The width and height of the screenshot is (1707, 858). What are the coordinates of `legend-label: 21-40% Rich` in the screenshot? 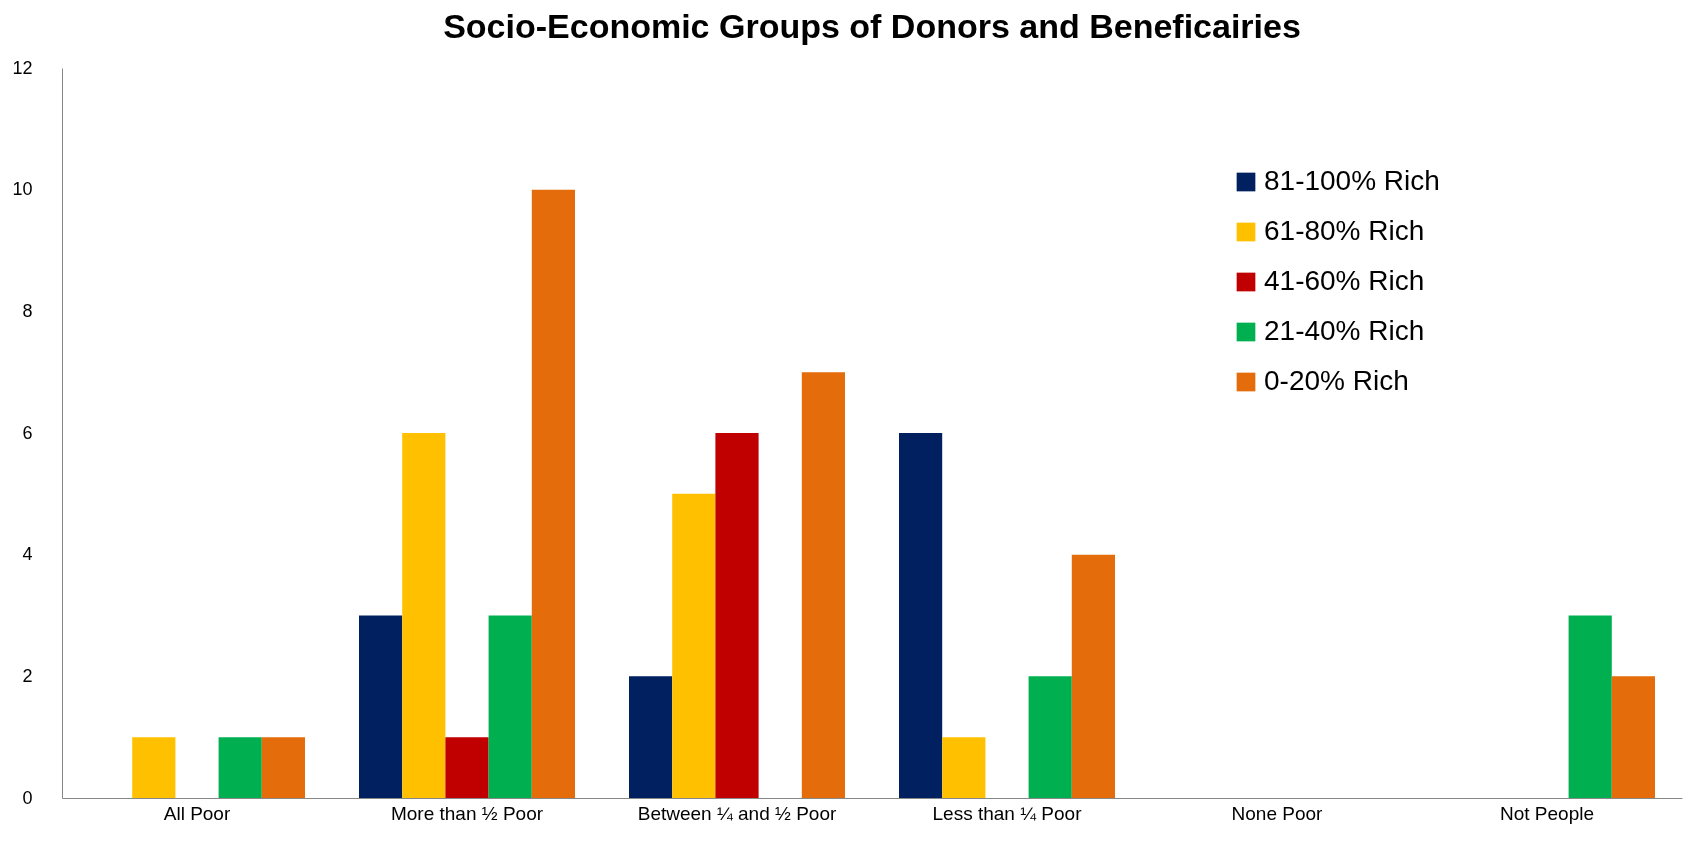 It's located at (1344, 330).